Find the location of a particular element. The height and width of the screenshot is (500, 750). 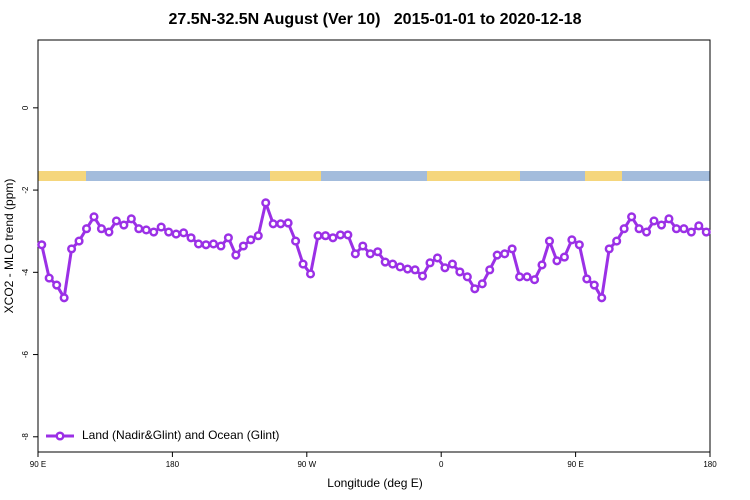

y-axis-title: XCO2 - MLO trend (ppm) is located at coordinates (9, 246).